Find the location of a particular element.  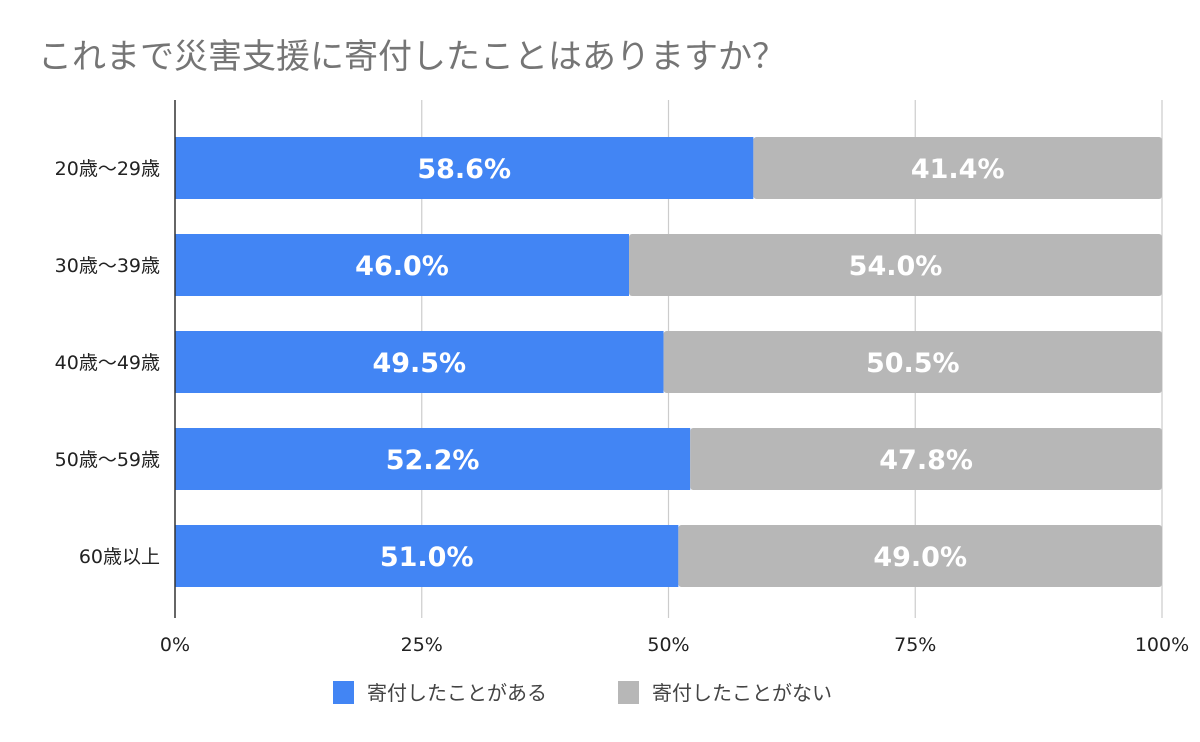

data-label: 54.0% is located at coordinates (896, 266).